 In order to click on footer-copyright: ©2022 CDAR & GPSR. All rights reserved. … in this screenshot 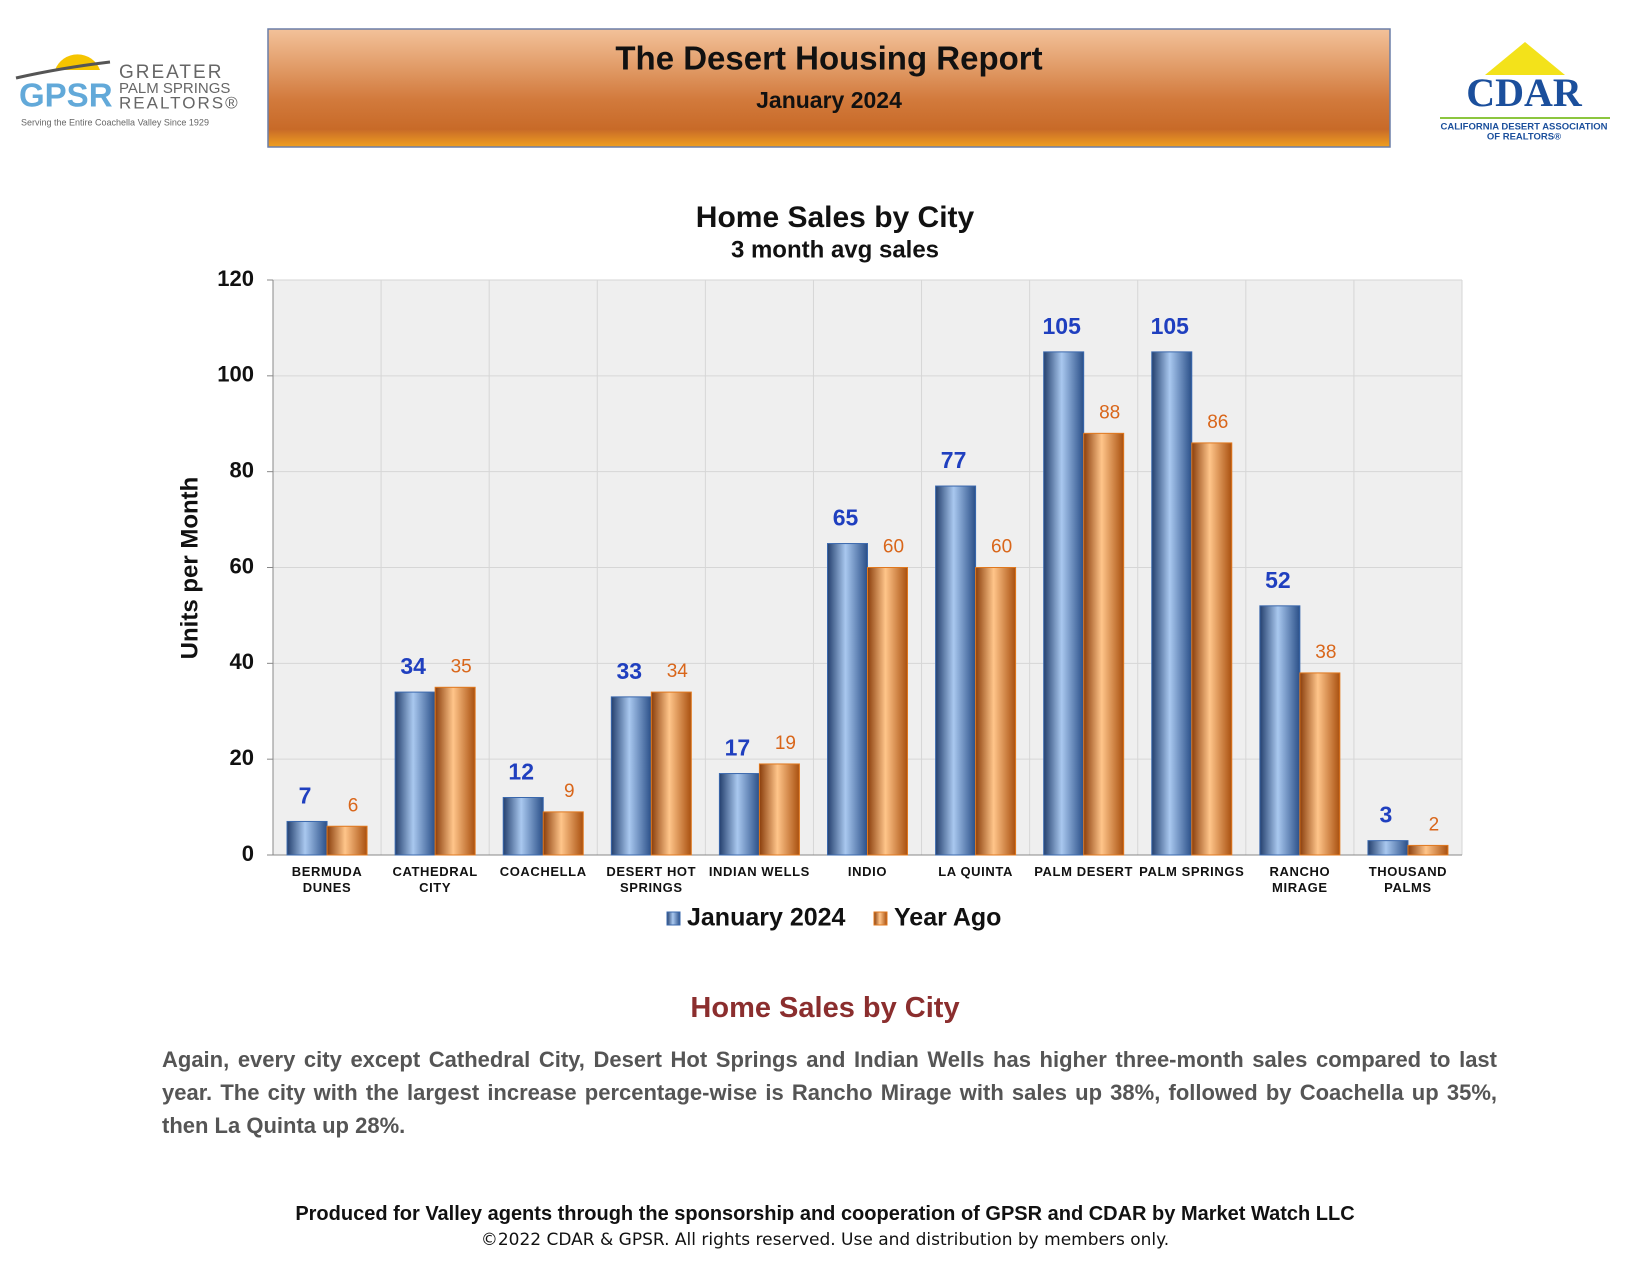, I will do `click(825, 1240)`.